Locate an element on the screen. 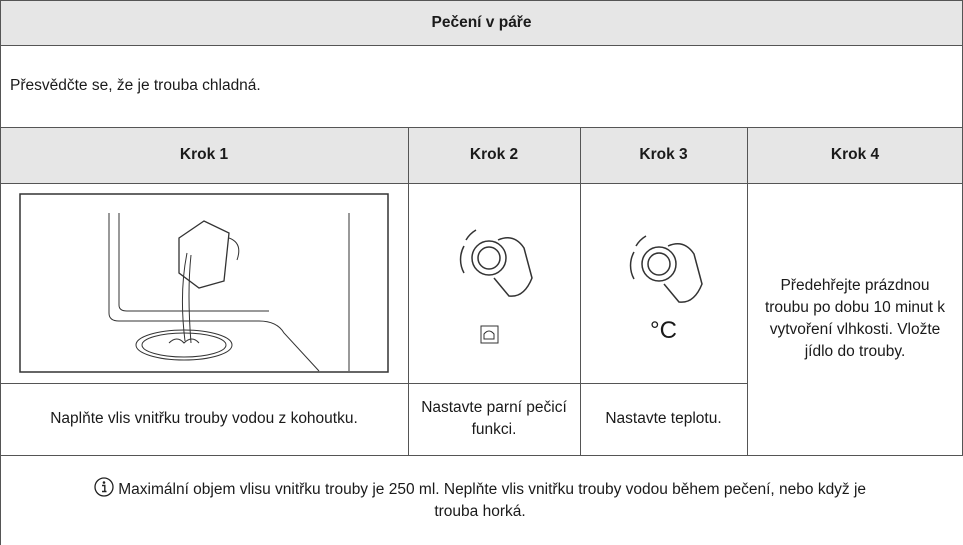 The width and height of the screenshot is (963, 545). step-text: Nastavte parní pečicí funkci. is located at coordinates (494, 418).